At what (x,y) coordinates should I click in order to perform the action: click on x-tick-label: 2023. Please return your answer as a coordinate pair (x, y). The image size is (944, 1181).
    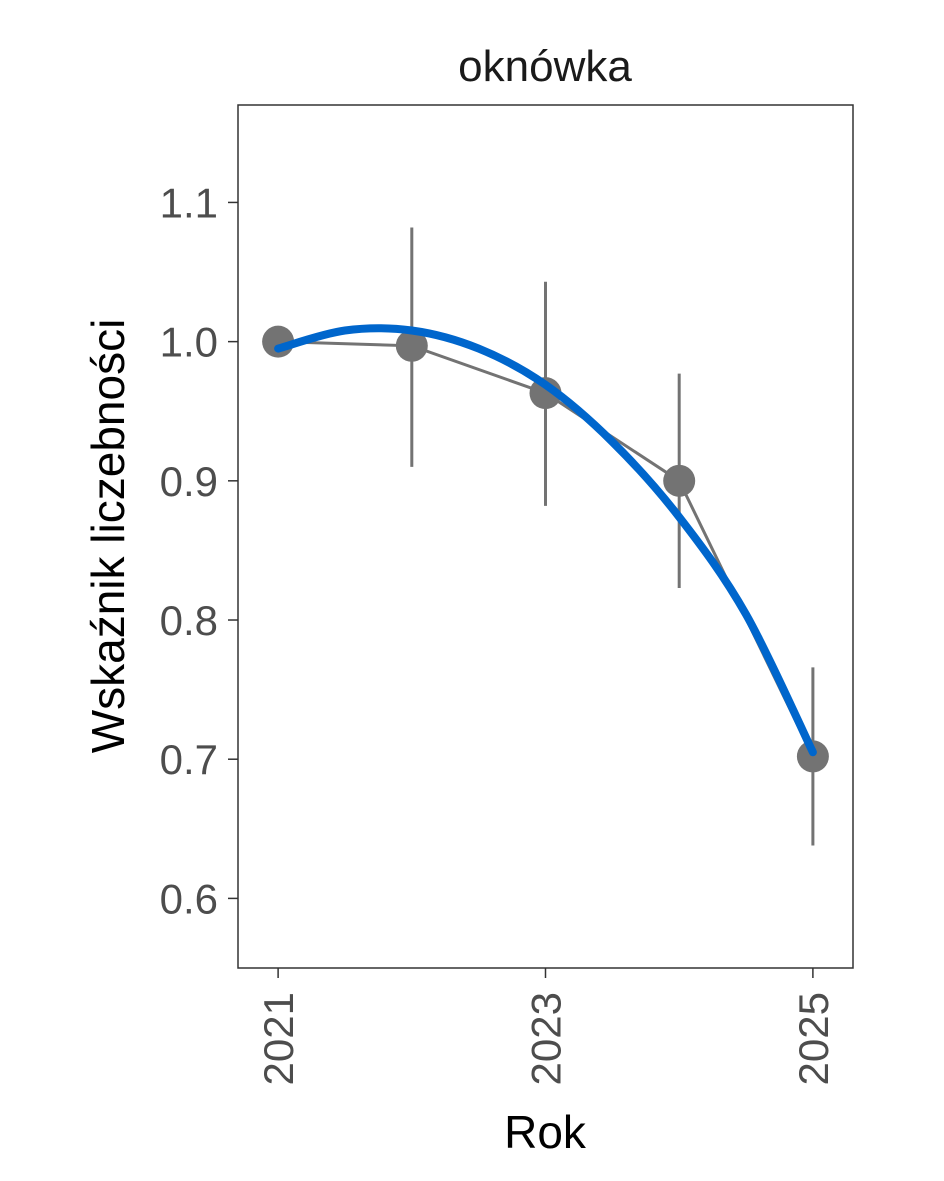
    Looking at the image, I should click on (546, 1038).